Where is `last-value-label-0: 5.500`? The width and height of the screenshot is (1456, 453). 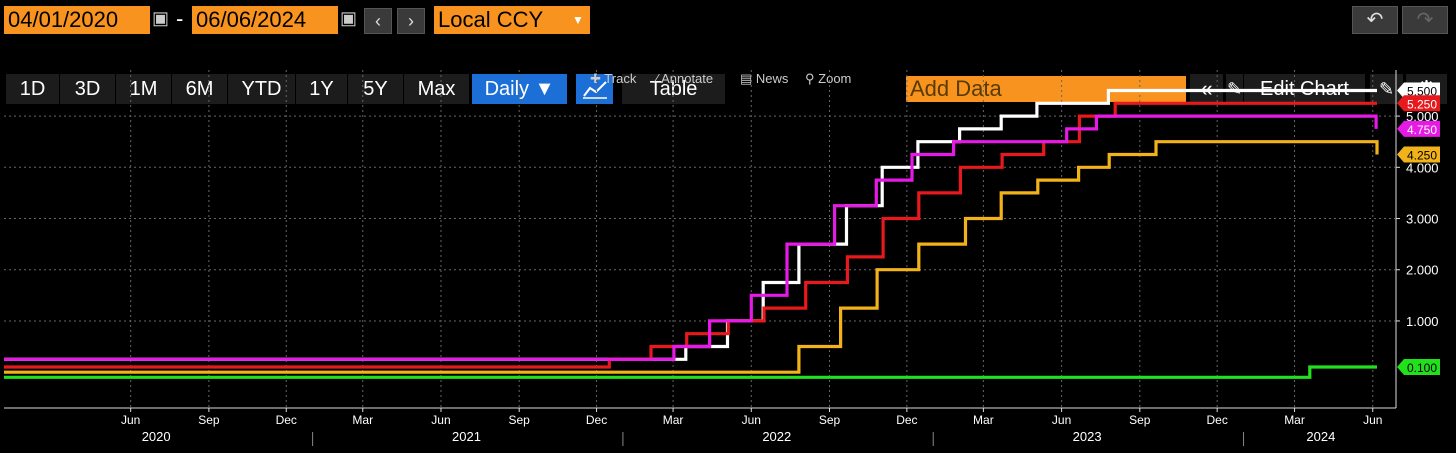 last-value-label-0: 5.500 is located at coordinates (1418, 90).